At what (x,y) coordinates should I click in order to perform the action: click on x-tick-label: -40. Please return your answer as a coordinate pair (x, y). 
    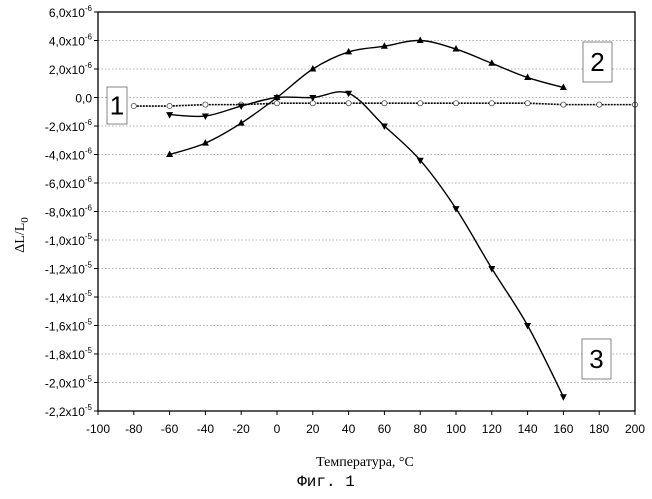
    Looking at the image, I should click on (206, 429).